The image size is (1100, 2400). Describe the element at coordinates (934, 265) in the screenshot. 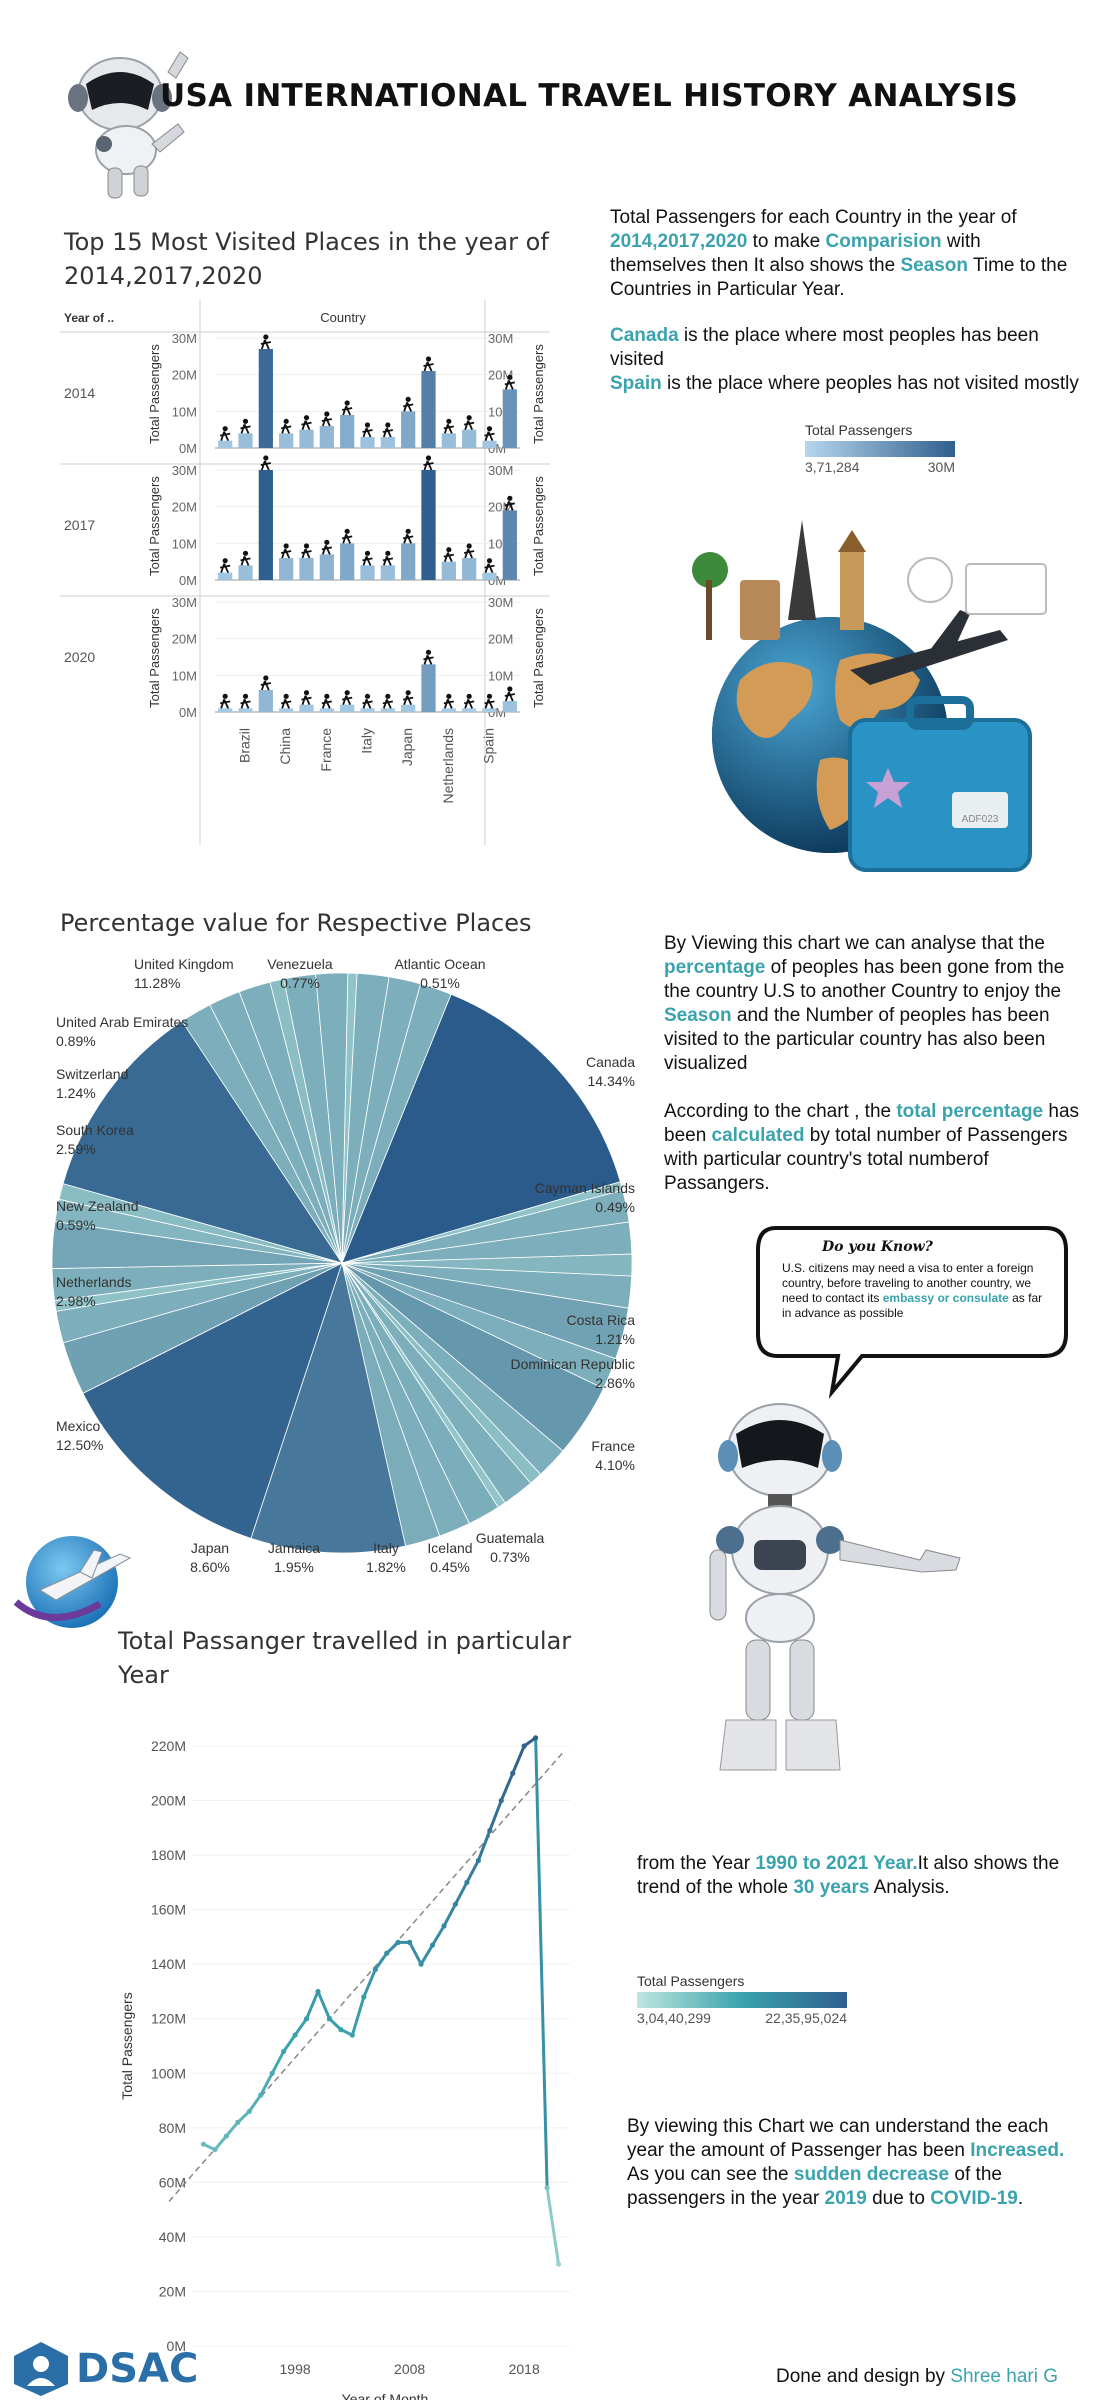

I see `top15-desc-season: Season` at that location.